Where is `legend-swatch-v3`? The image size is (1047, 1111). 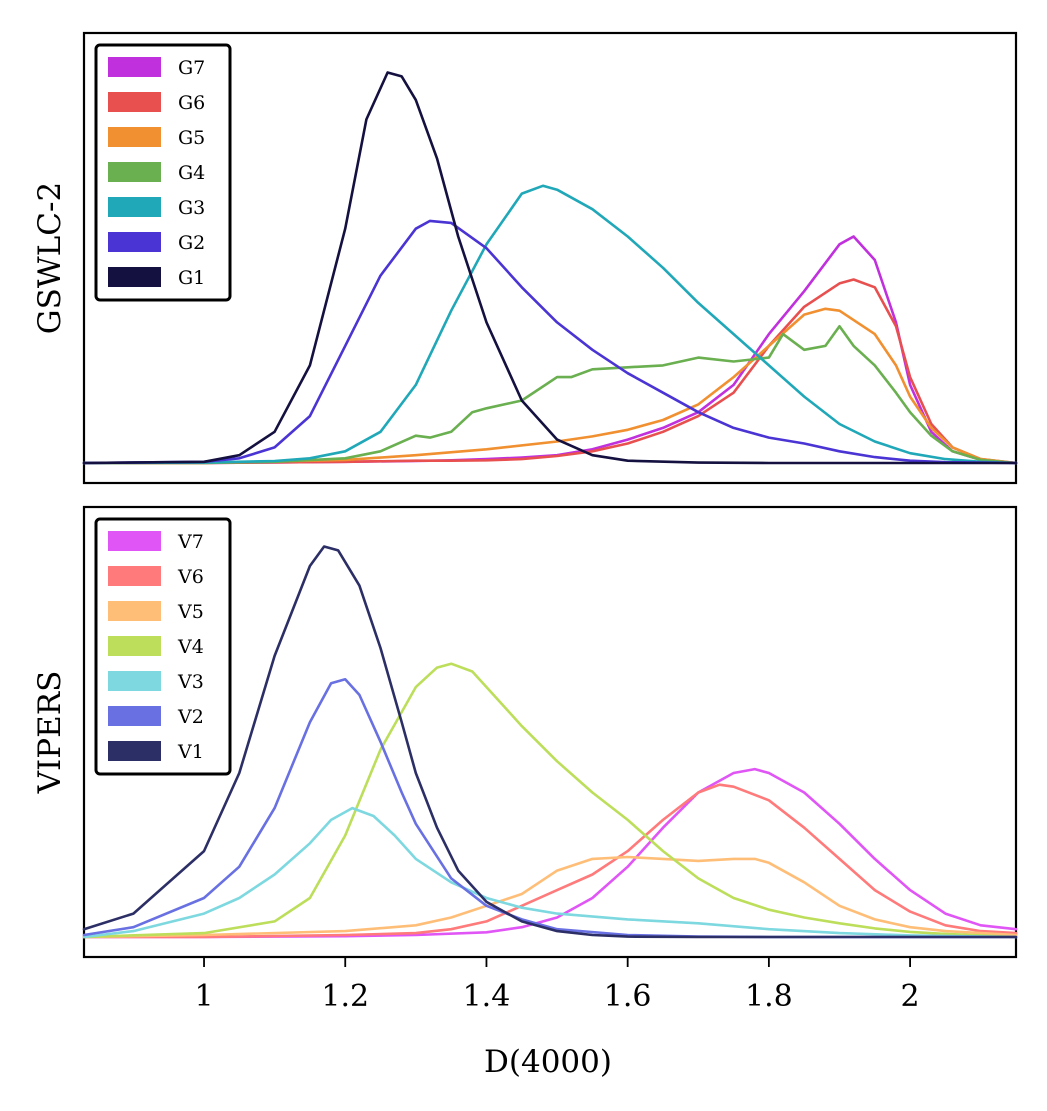
legend-swatch-v3 is located at coordinates (134, 681).